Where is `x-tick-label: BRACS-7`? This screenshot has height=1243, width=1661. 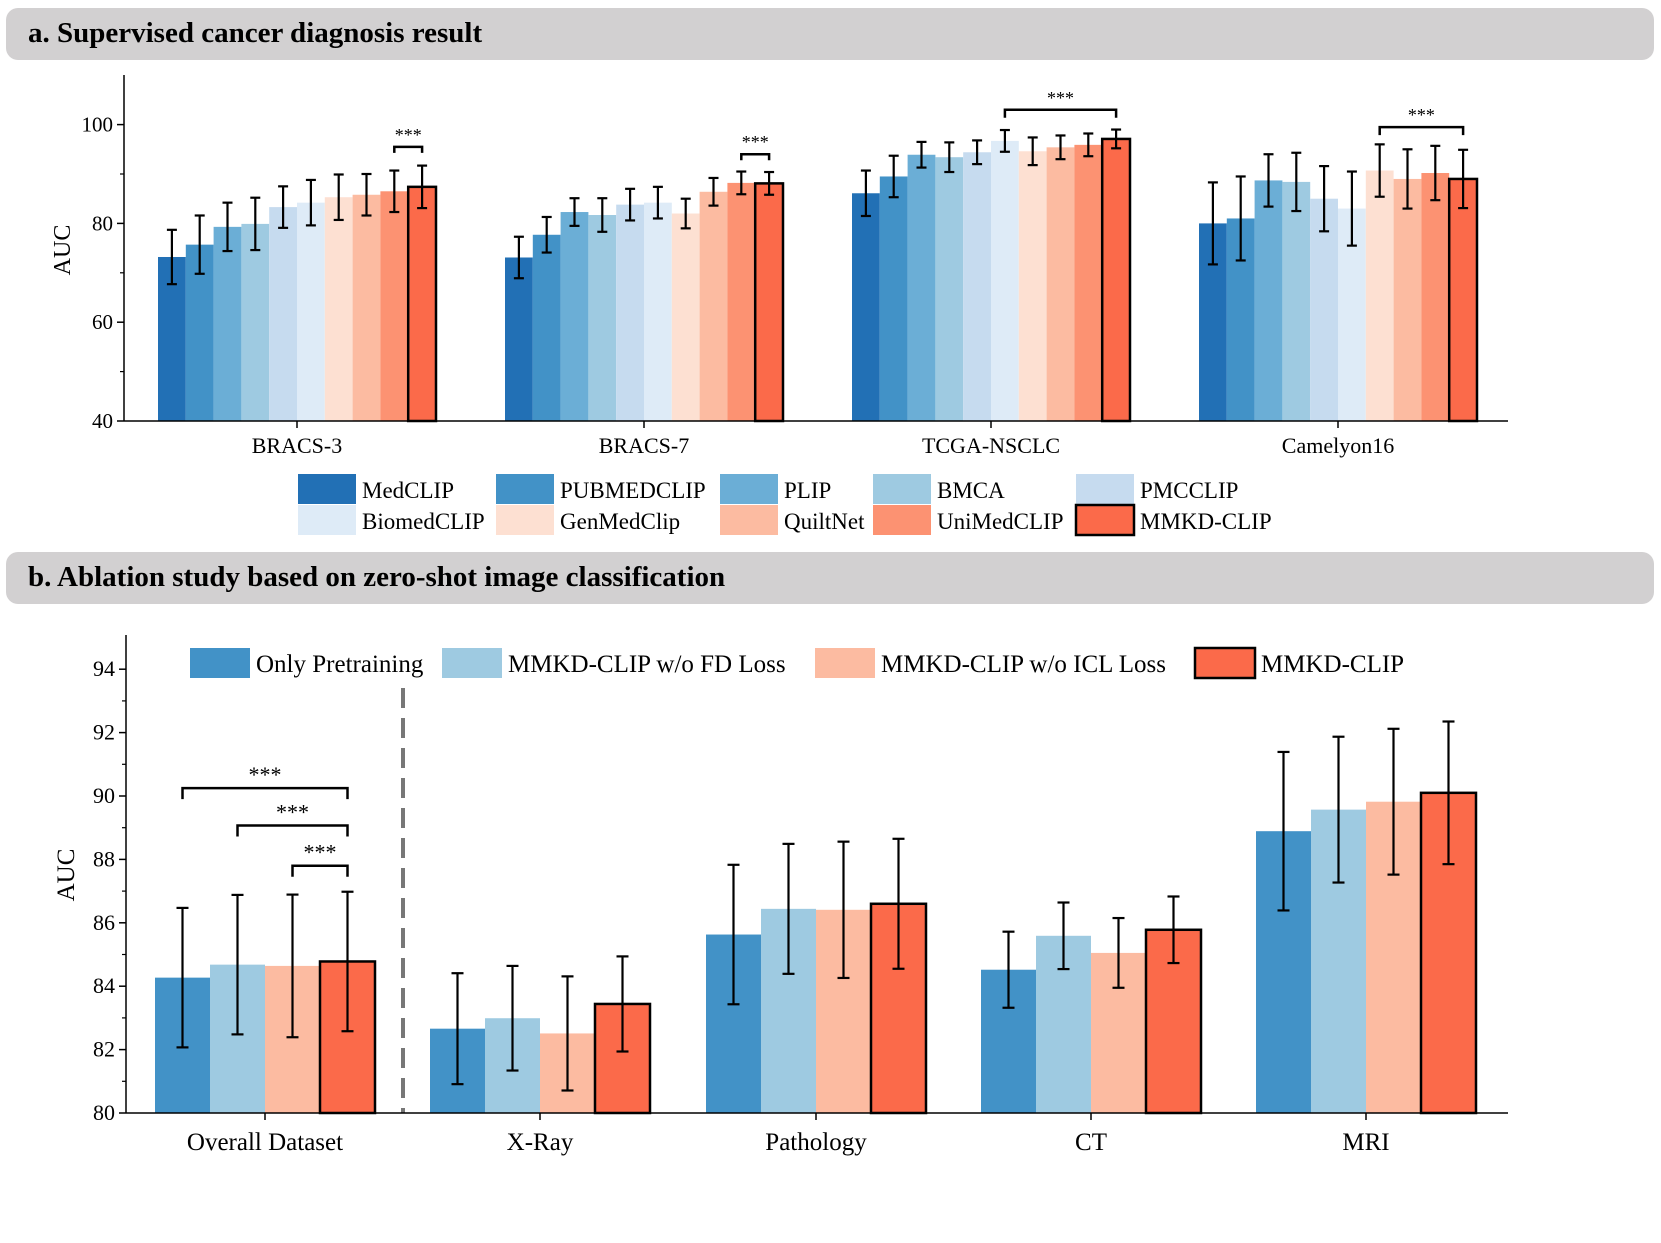
x-tick-label: BRACS-7 is located at coordinates (644, 445).